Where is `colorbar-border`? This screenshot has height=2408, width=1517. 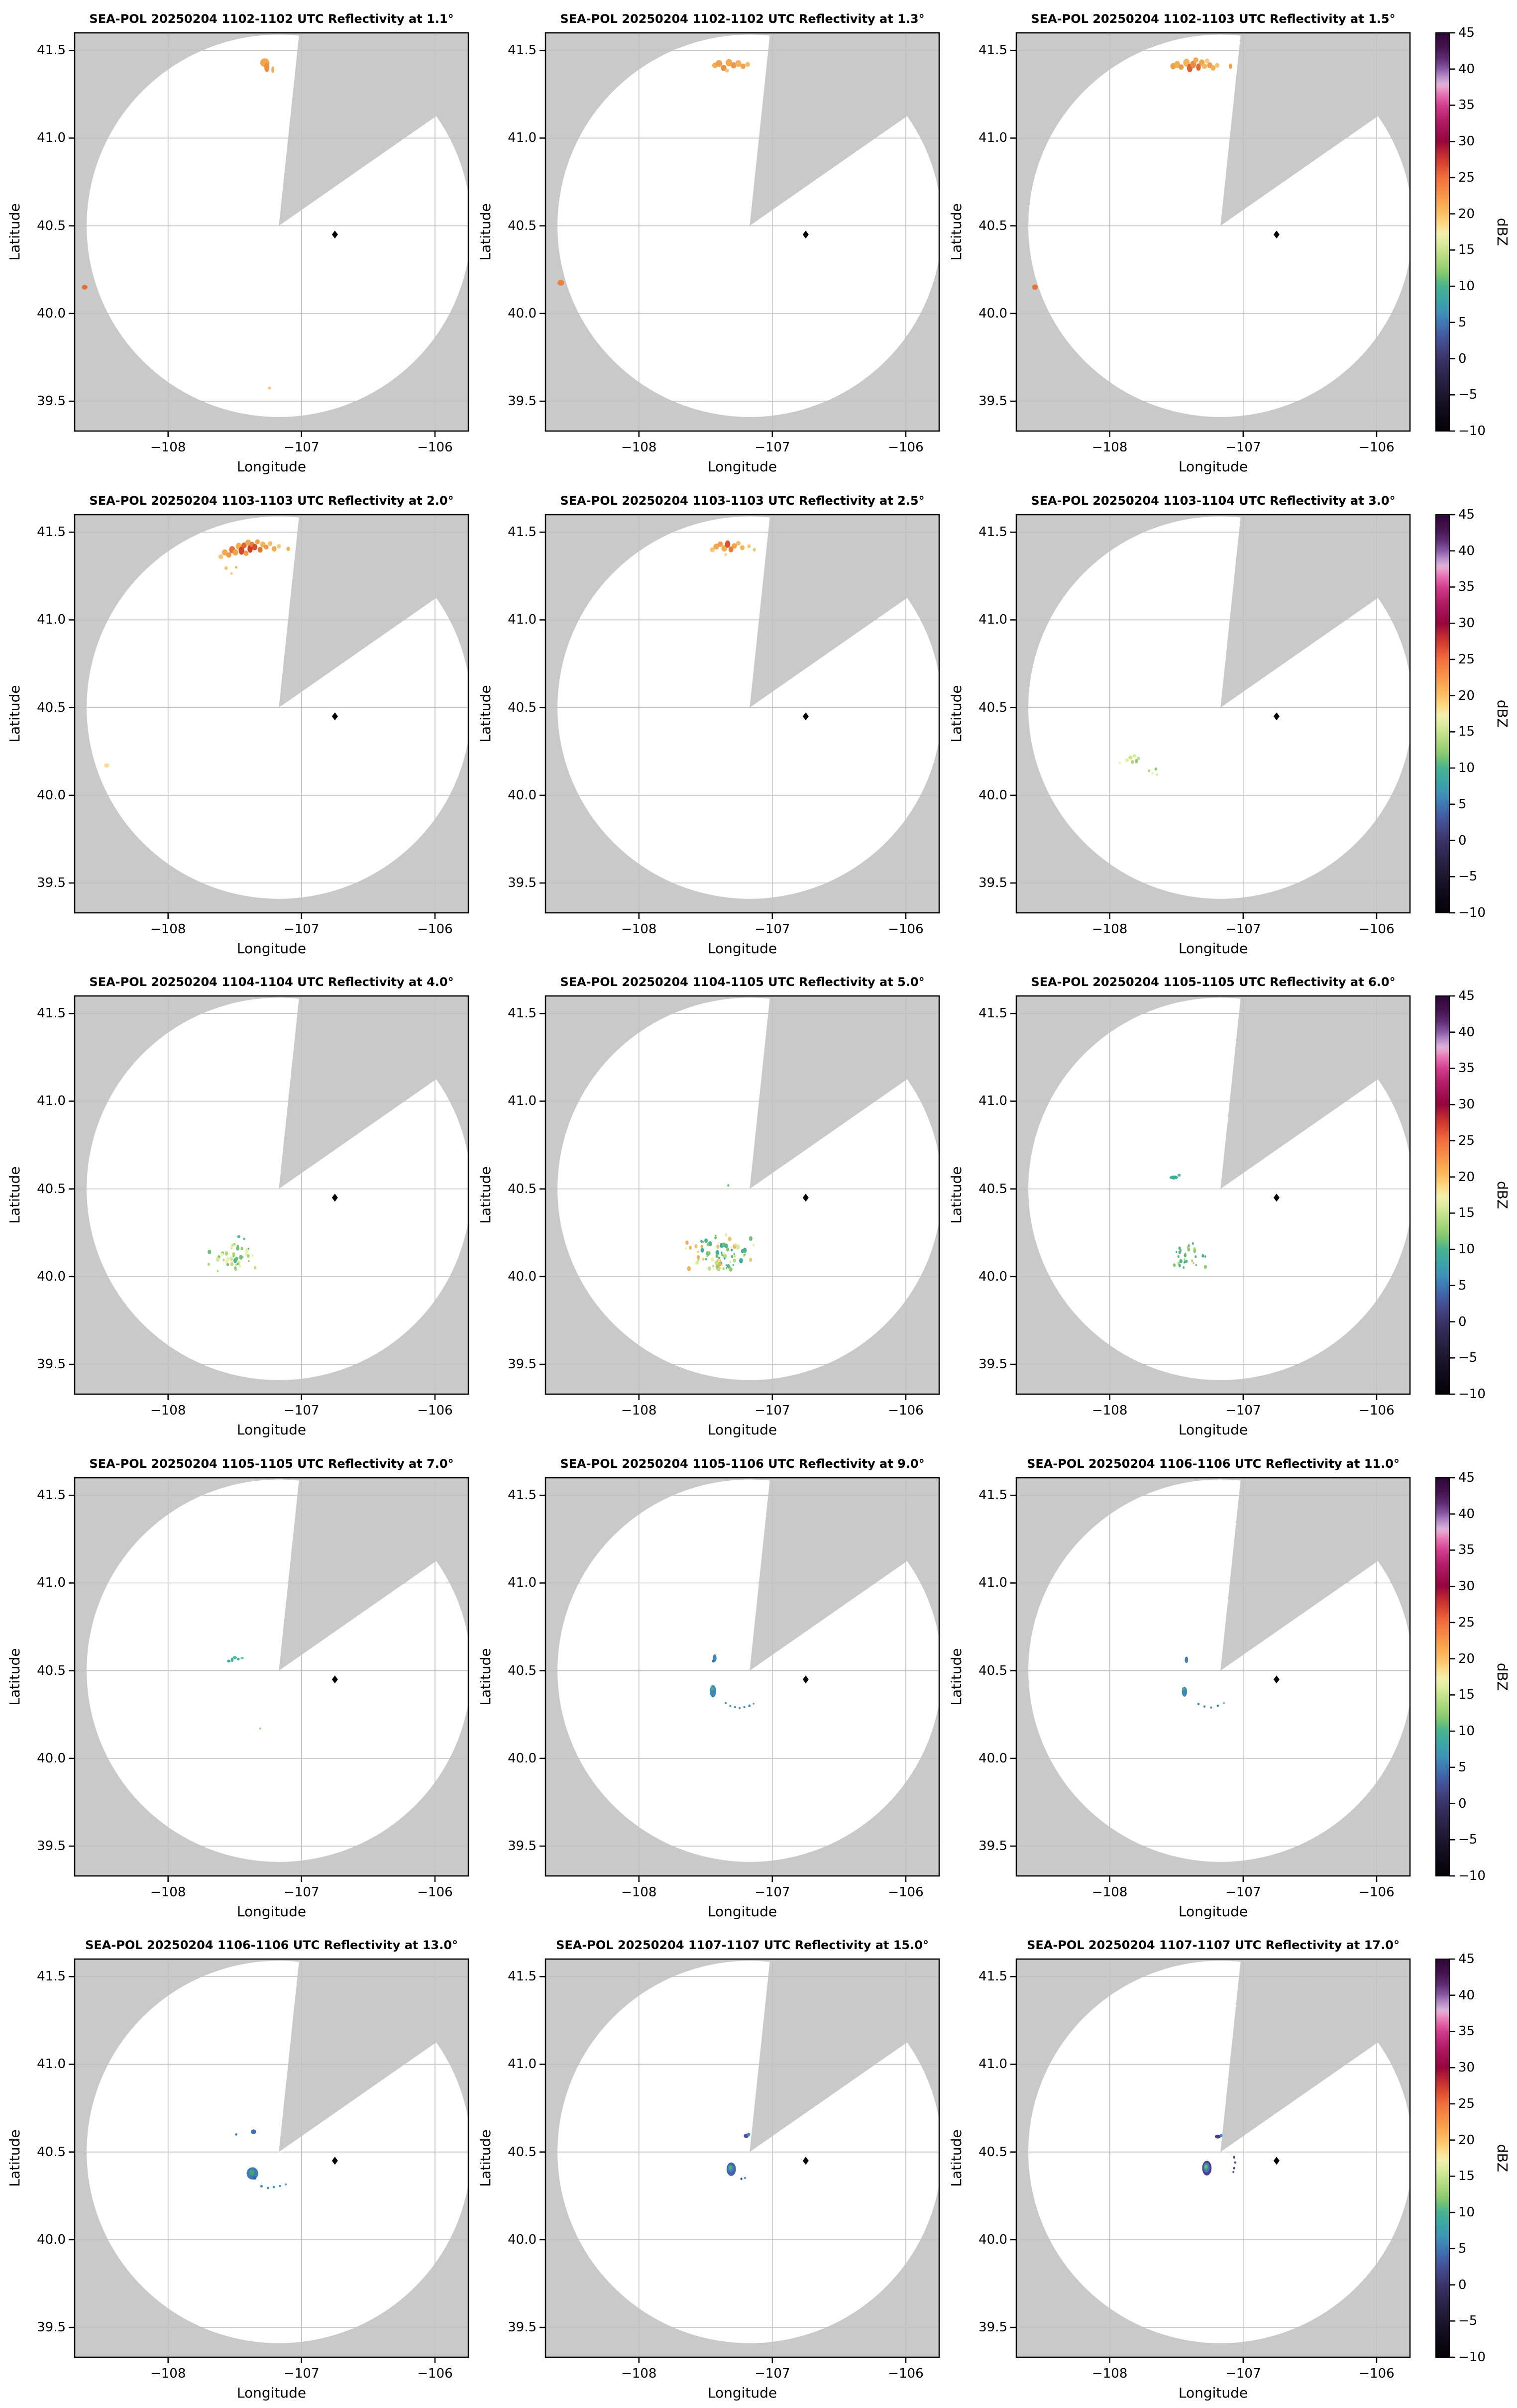 colorbar-border is located at coordinates (1443, 1676).